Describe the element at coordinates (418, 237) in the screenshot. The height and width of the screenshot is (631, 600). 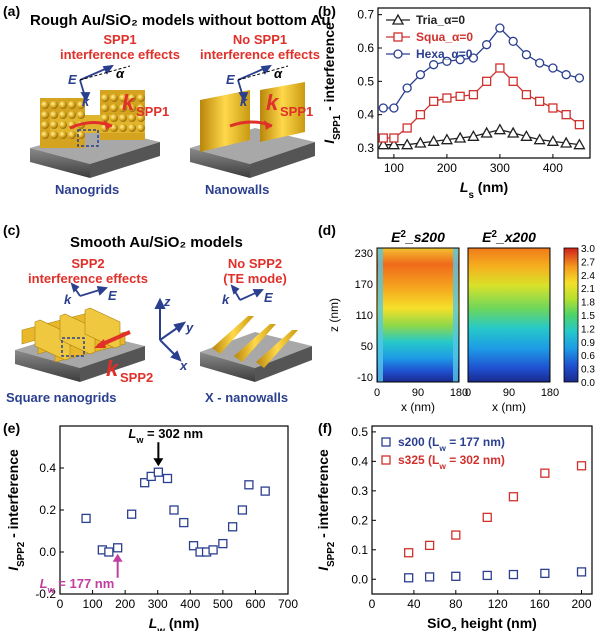
I see `heatmap-title-left: E2_s200` at that location.